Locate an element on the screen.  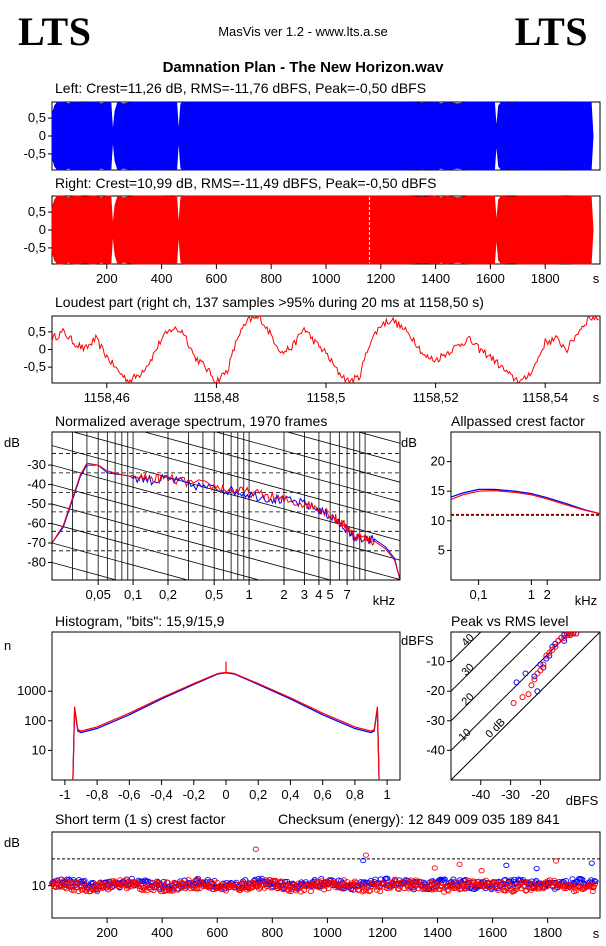
crest-ytick-0: 20 is located at coordinates (438, 461).